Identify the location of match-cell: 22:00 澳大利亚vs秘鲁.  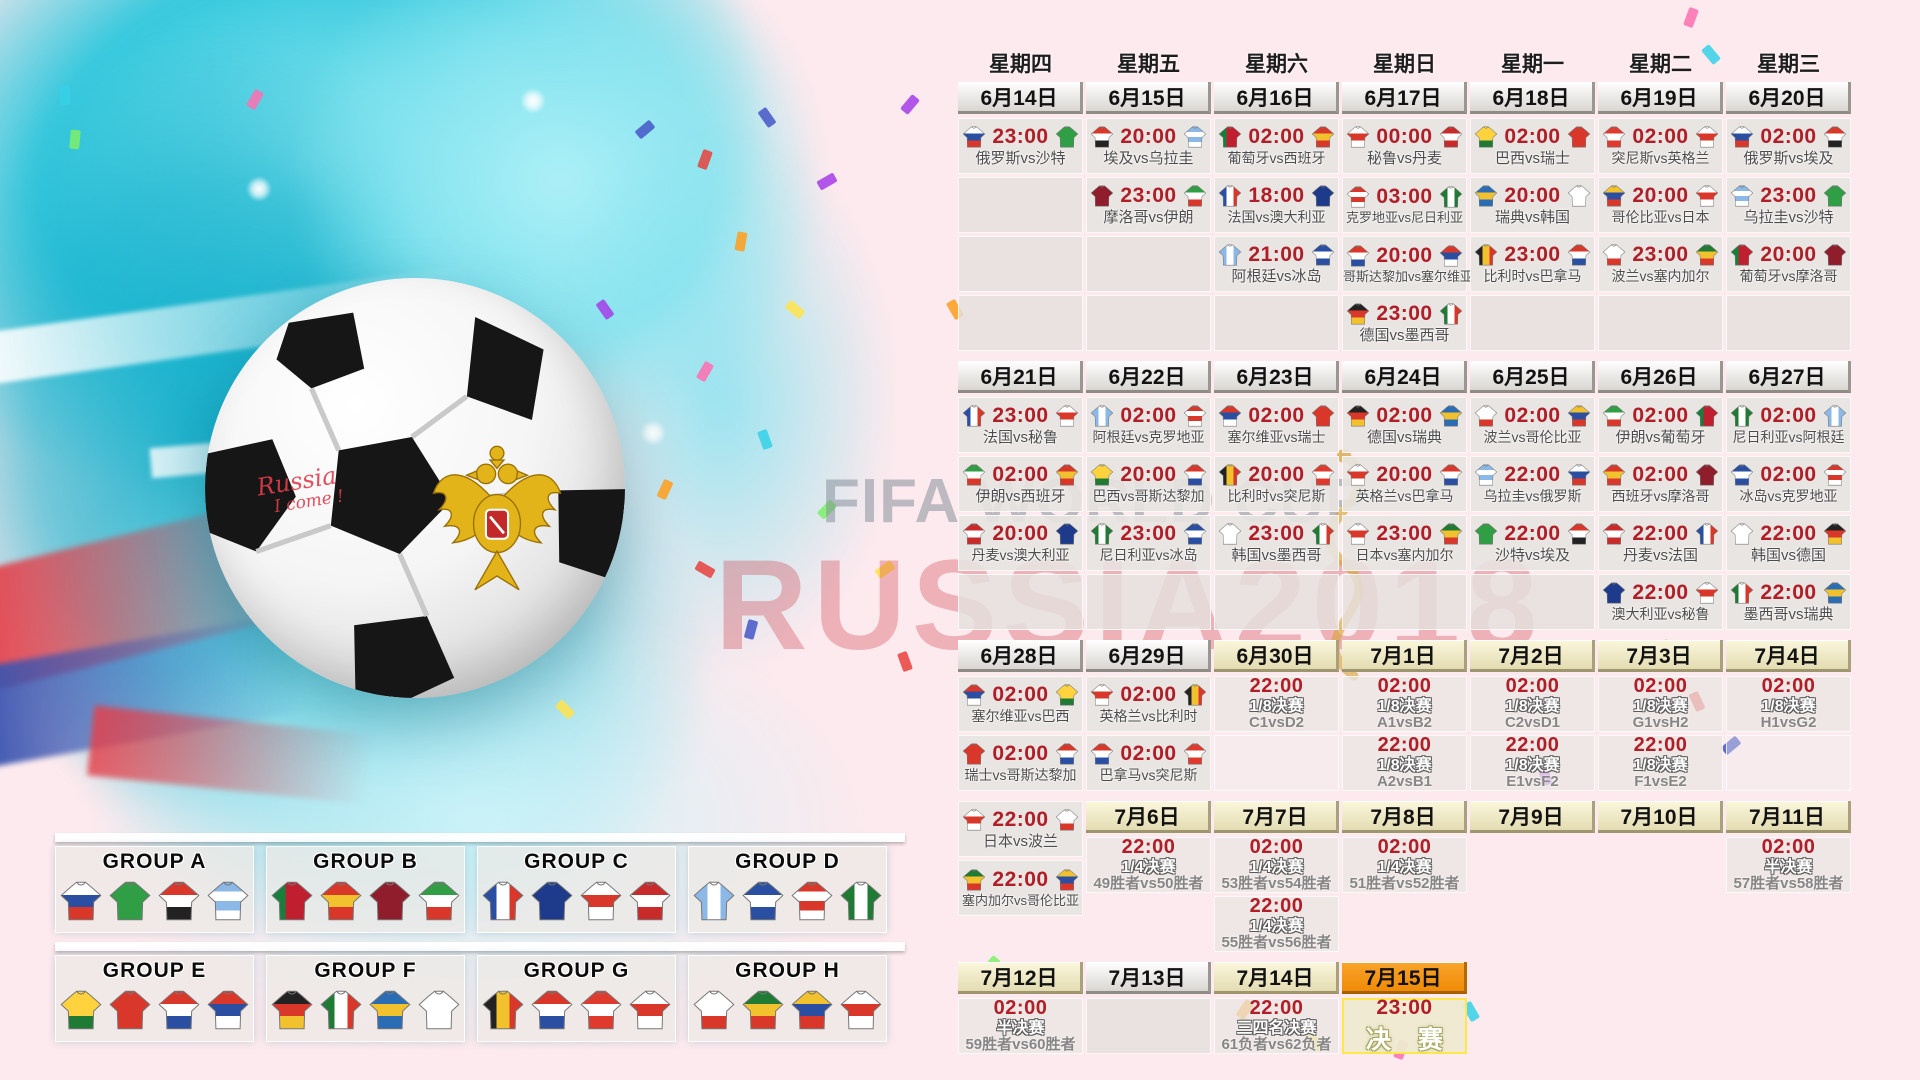
(1660, 602).